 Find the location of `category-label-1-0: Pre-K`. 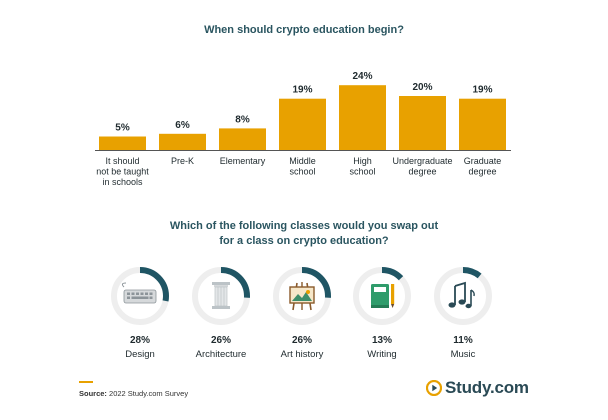

category-label-1-0: Pre-K is located at coordinates (182, 161).